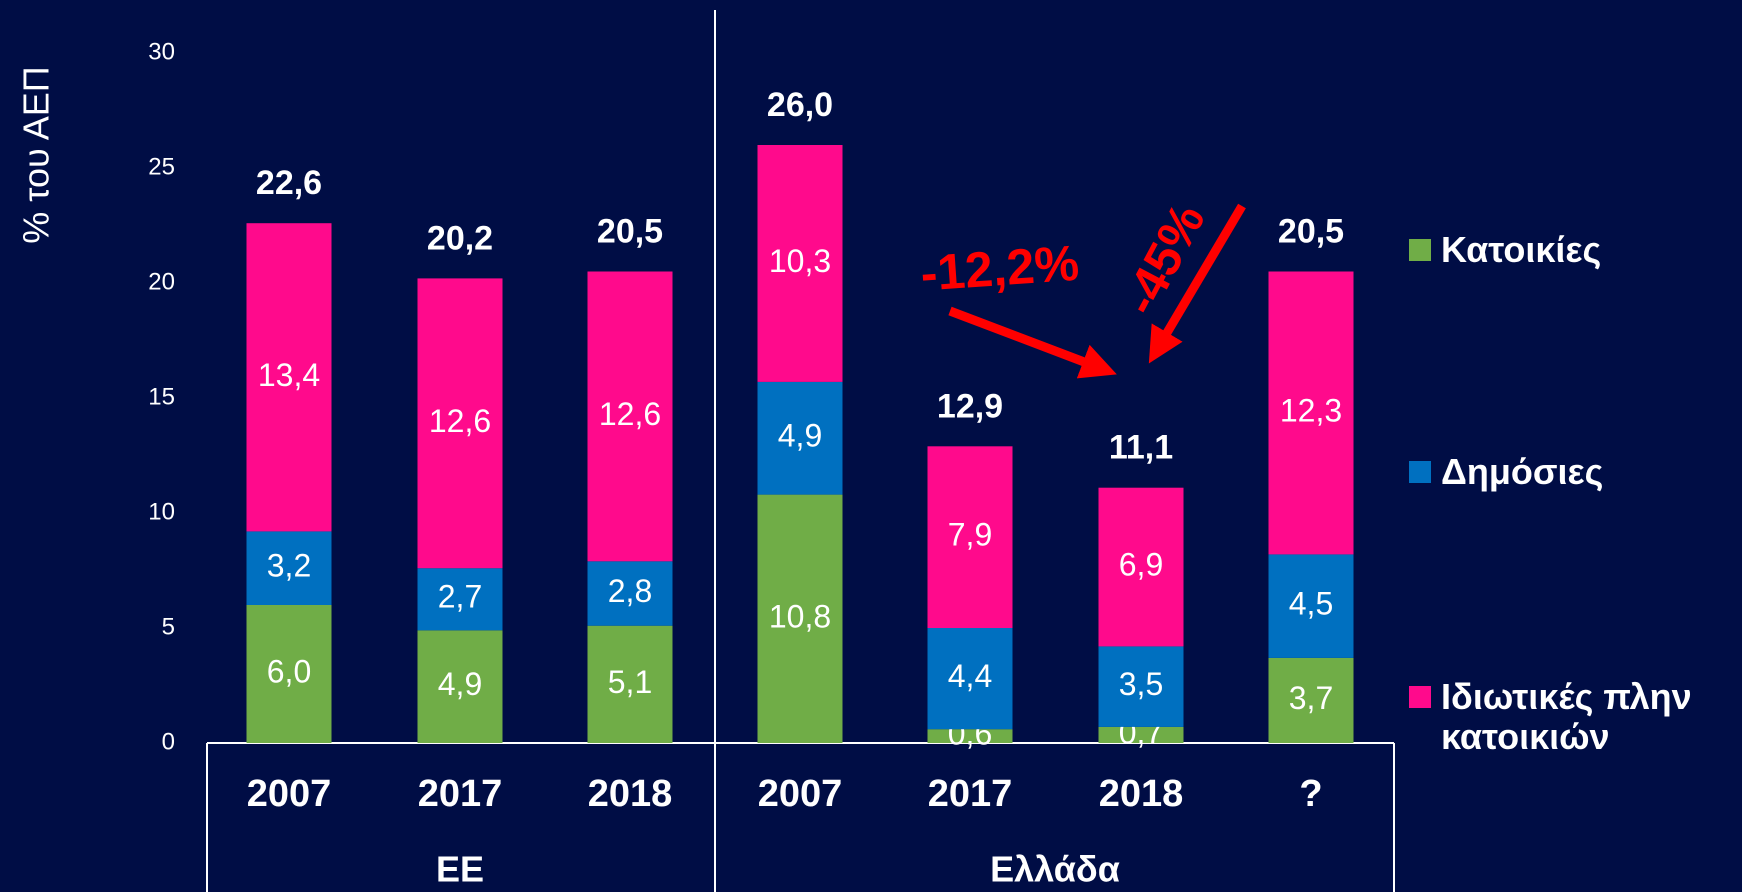  Describe the element at coordinates (460, 238) in the screenshot. I see `total-label: 20,2` at that location.